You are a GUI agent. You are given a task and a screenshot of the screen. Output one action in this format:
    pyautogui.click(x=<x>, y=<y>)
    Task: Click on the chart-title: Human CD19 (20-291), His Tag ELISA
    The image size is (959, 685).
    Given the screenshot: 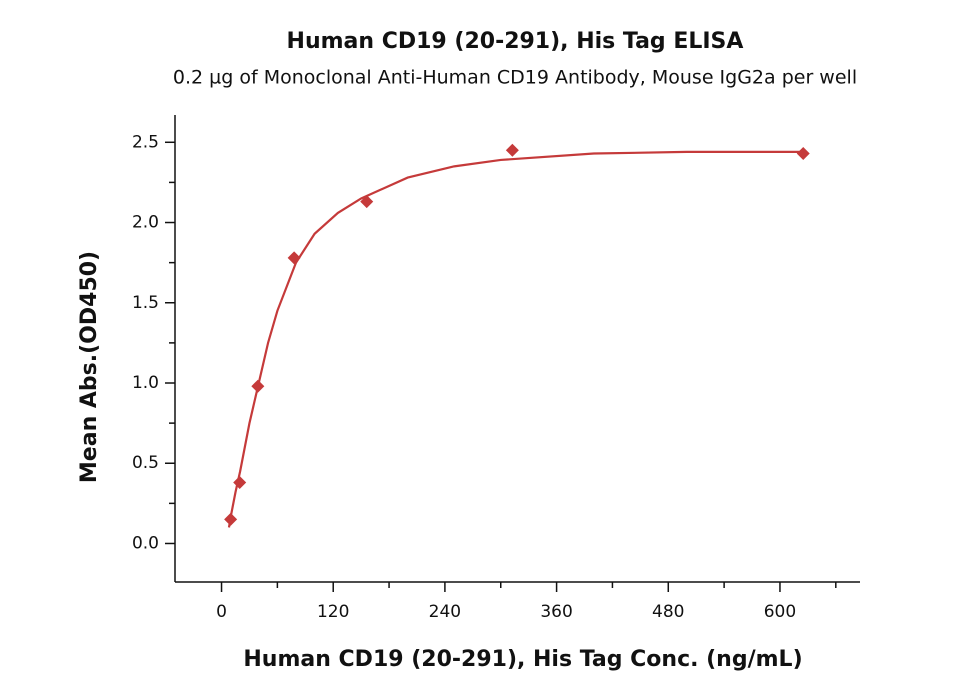 What is the action you would take?
    pyautogui.click(x=515, y=41)
    